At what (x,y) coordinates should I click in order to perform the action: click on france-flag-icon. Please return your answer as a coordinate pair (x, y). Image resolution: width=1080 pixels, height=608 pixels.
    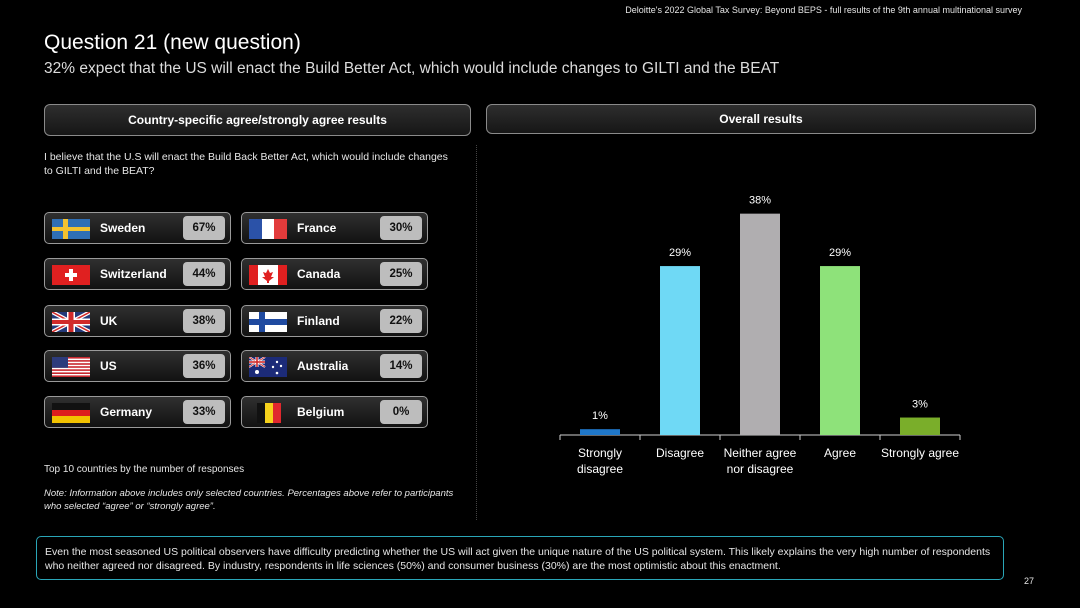
    Looking at the image, I should click on (268, 229).